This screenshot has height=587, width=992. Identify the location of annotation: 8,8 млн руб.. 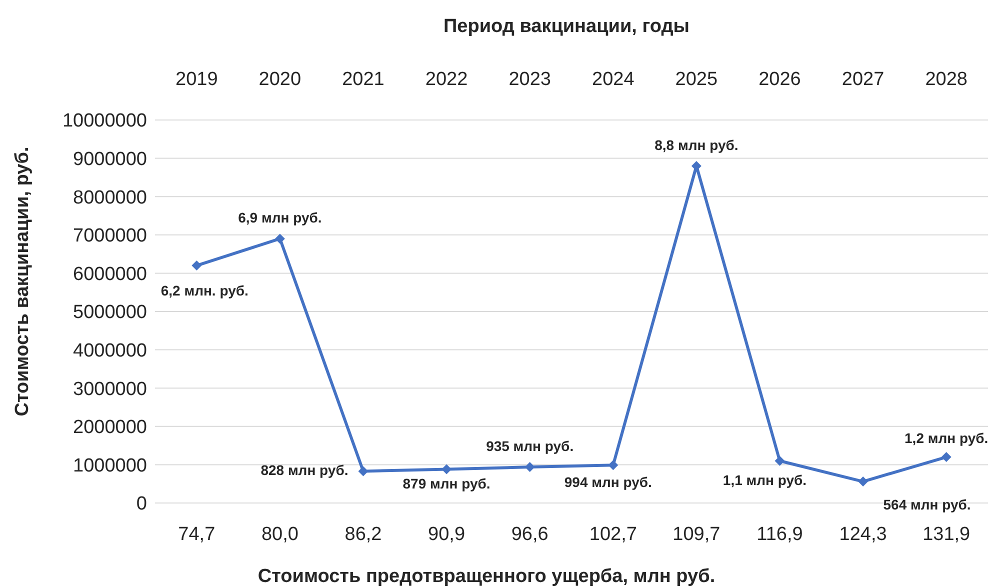
(696, 144).